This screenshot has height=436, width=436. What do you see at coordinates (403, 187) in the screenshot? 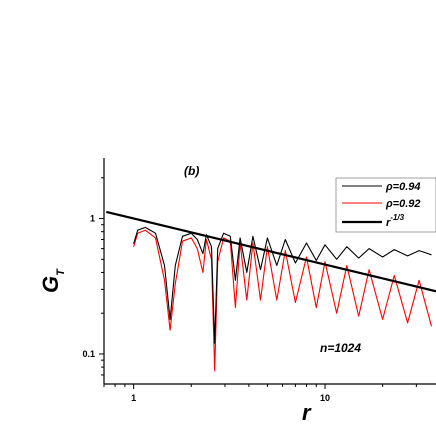
I see `legend-label-rho-094: ρ=0.94` at bounding box center [403, 187].